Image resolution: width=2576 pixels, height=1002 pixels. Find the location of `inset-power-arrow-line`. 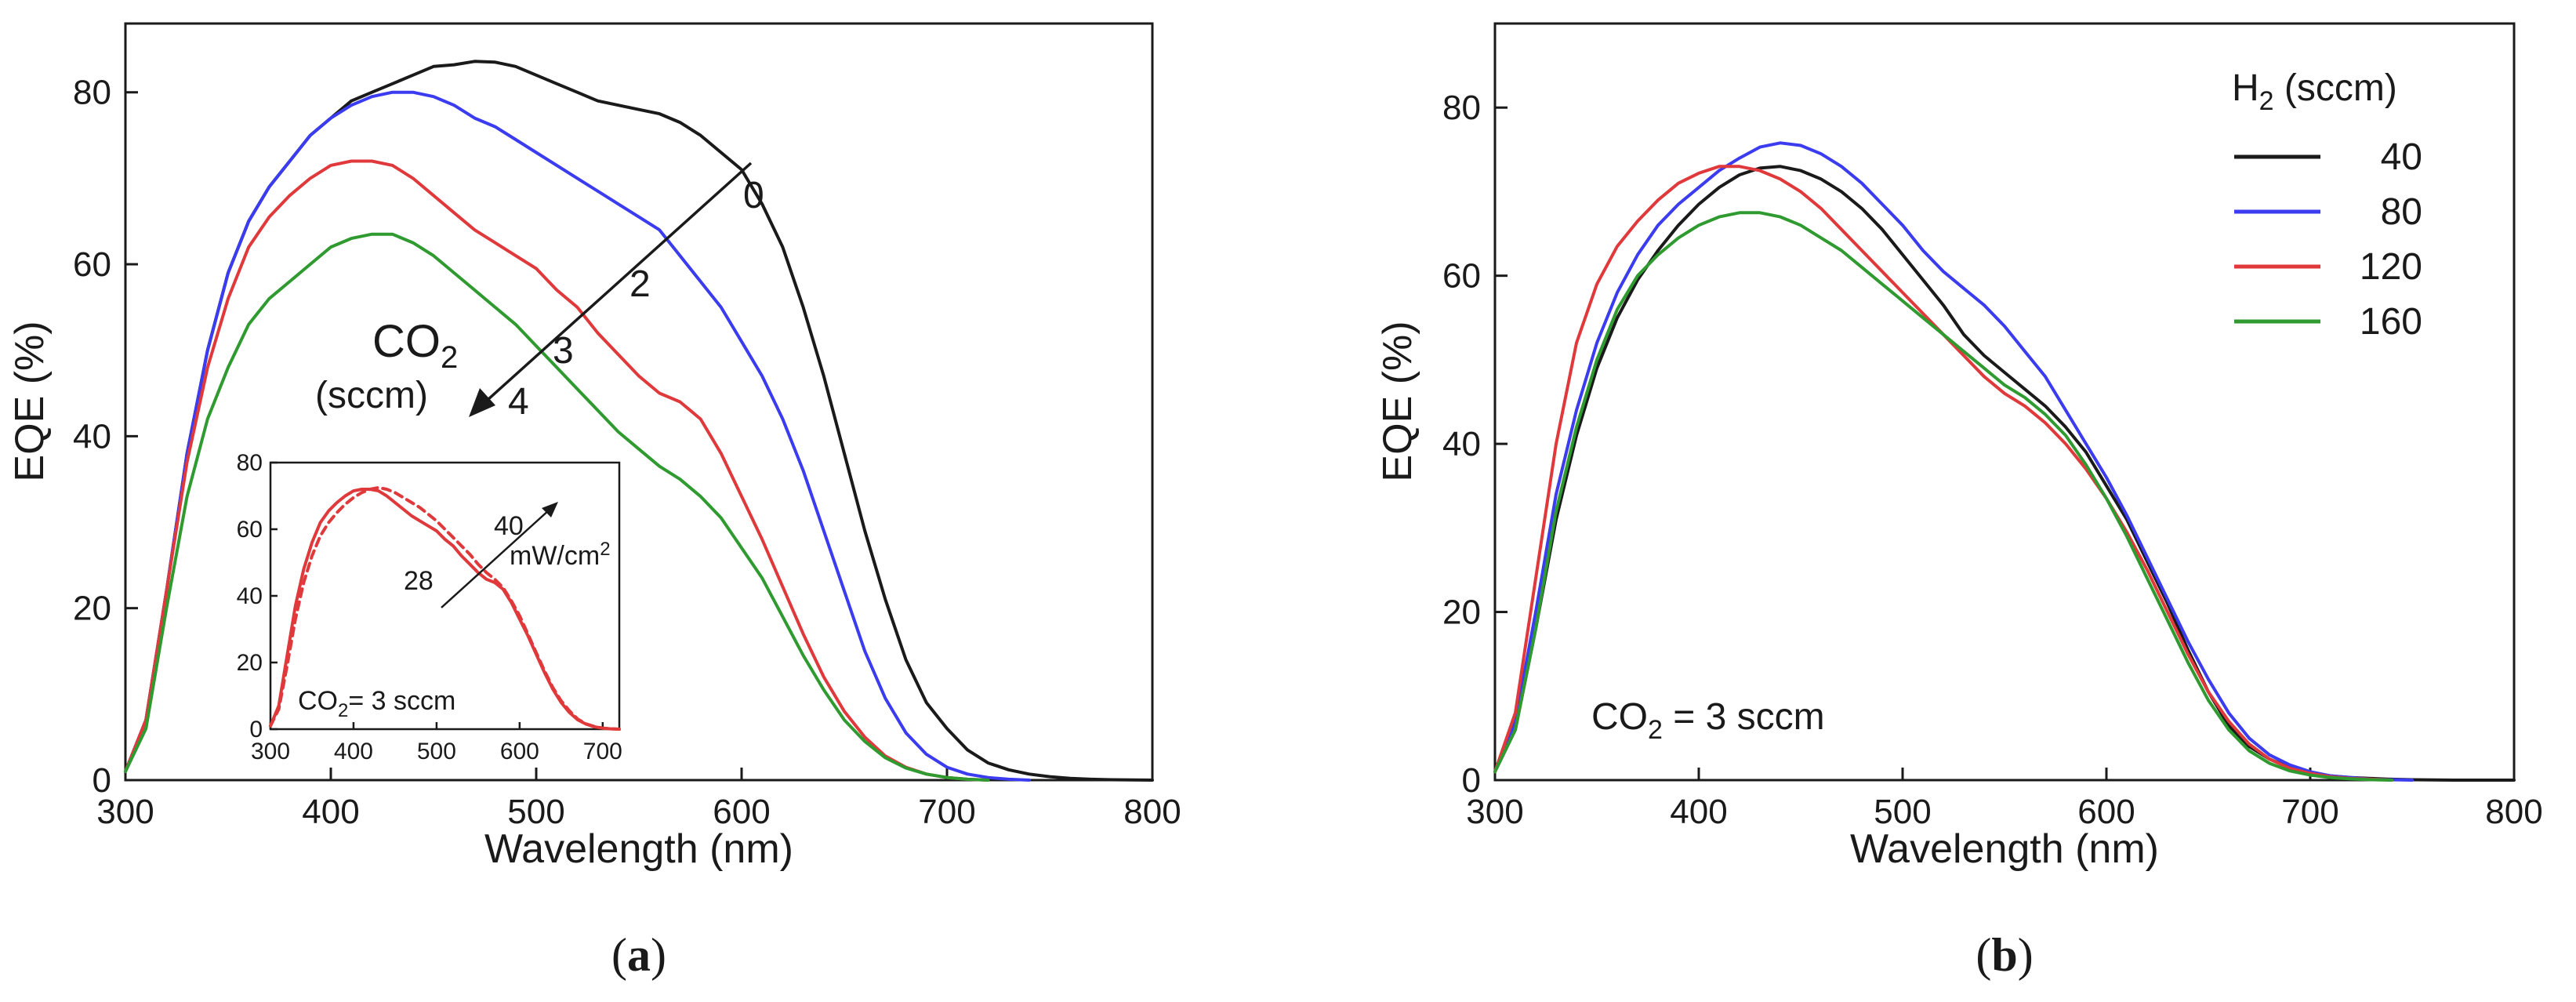

inset-power-arrow-line is located at coordinates (496, 558).